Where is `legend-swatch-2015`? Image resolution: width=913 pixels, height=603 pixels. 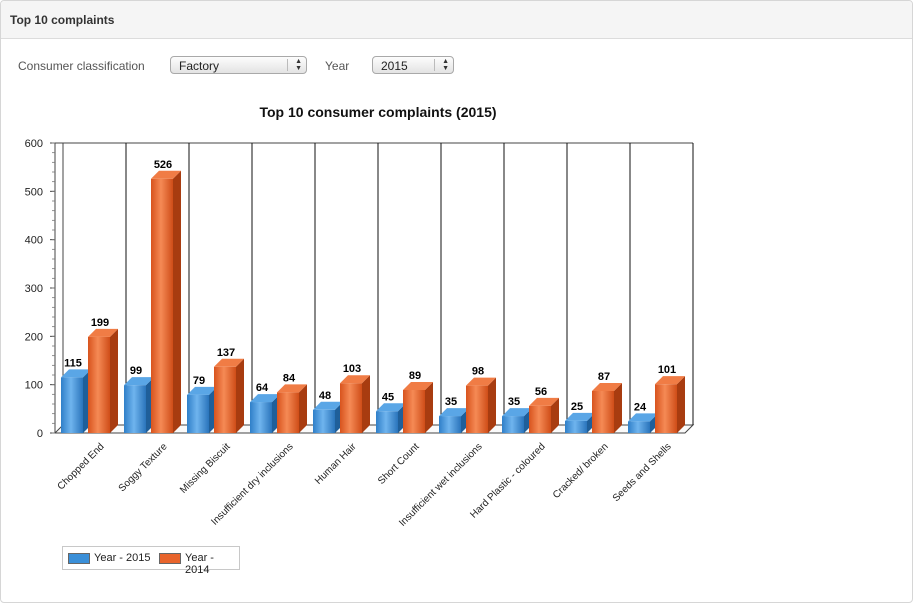
legend-swatch-2015 is located at coordinates (79, 558).